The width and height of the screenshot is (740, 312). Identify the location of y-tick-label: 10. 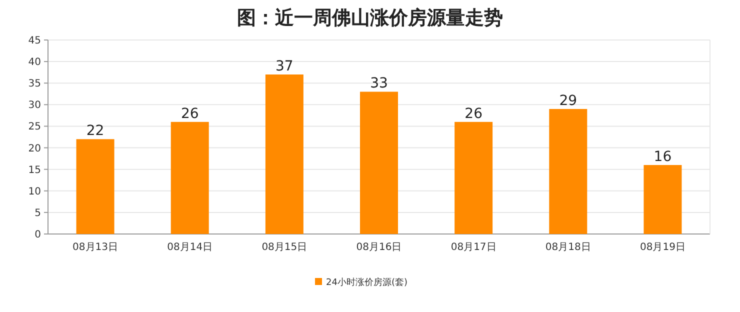
(34, 192).